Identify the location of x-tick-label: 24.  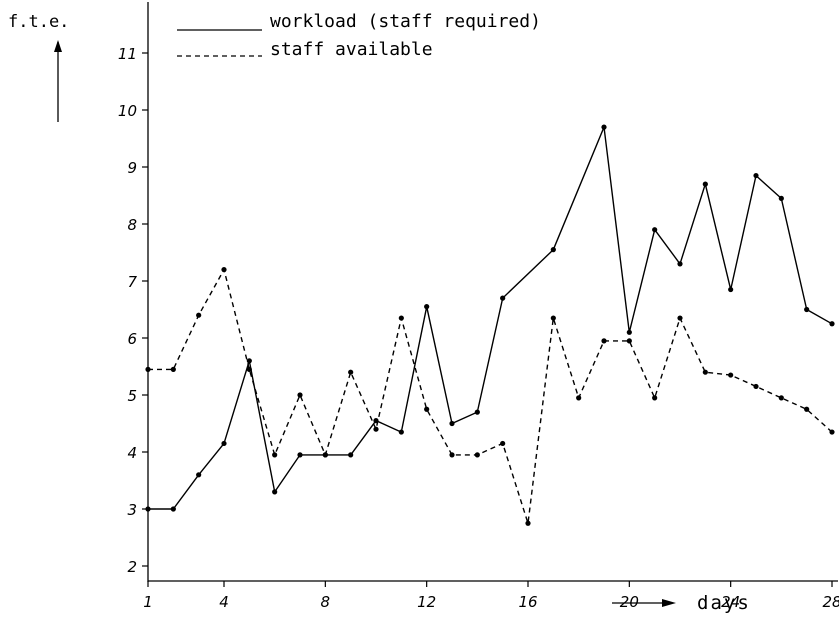
(730, 602).